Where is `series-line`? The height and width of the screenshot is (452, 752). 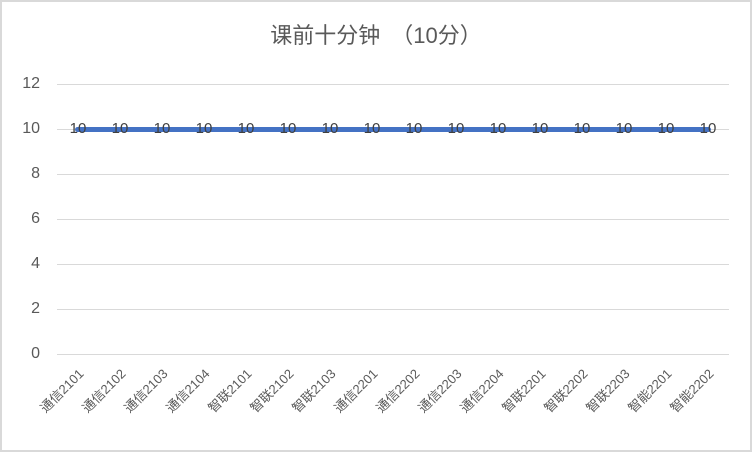
series-line is located at coordinates (393, 129).